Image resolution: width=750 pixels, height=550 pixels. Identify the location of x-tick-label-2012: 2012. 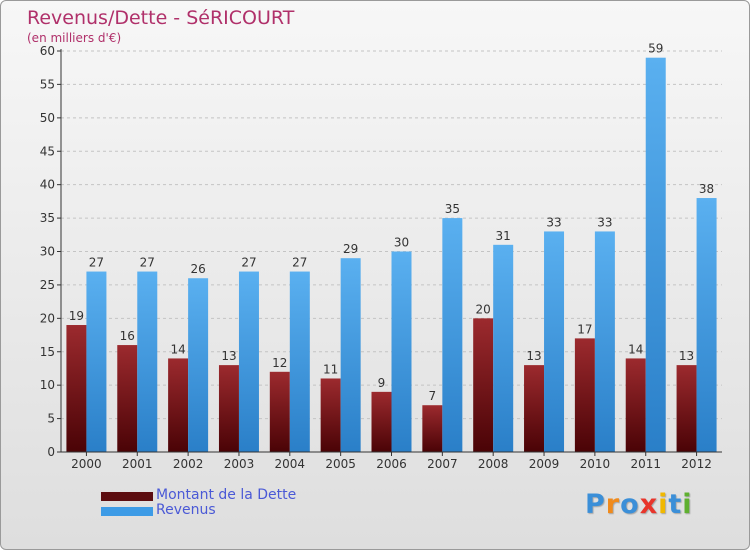
(696, 464).